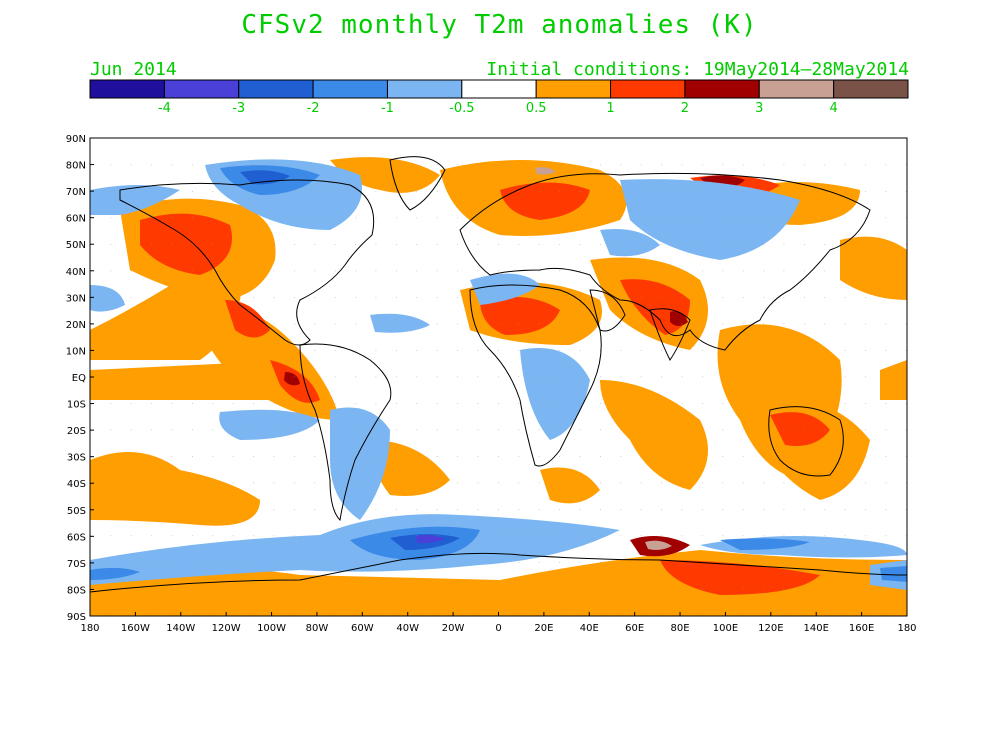 Image resolution: width=999 pixels, height=750 pixels. I want to click on colorbar: -4 -3 -2 -1 -0.5 0.5 1 2 3 4, so click(499, 97).